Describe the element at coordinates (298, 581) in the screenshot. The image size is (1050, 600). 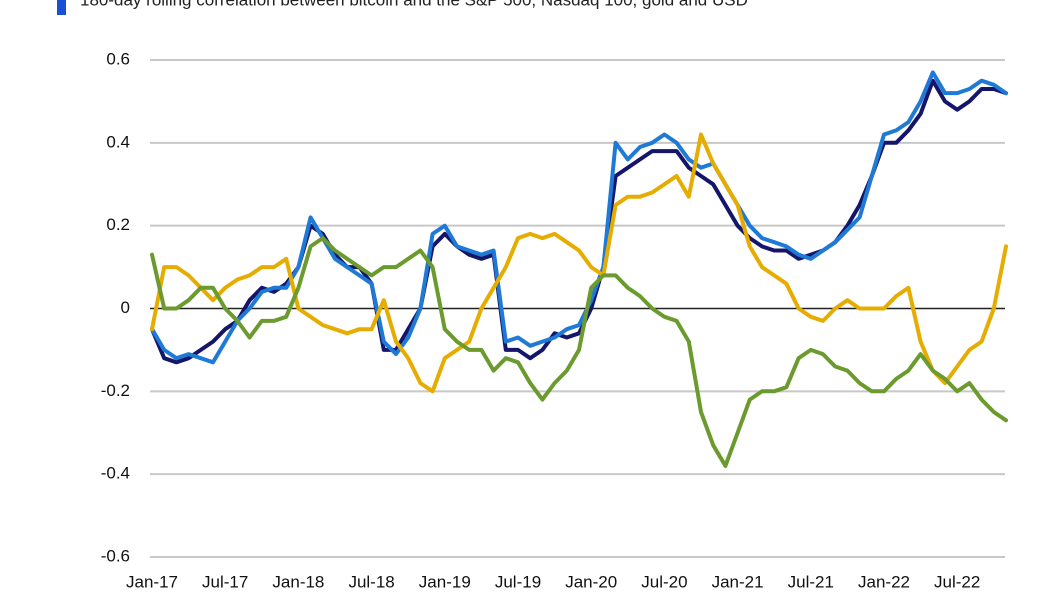
I see `x-tick-label: Jan-18` at that location.